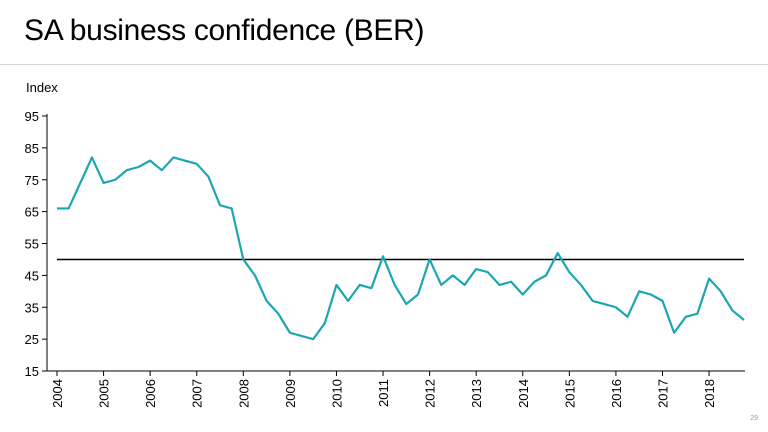 This screenshot has width=768, height=432. Describe the element at coordinates (384, 64) in the screenshot. I see `title-divider` at that location.